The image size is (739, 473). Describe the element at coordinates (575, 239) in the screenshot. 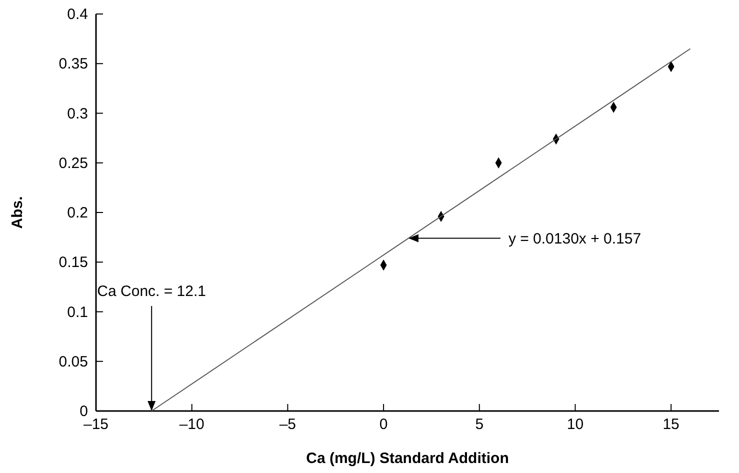

I see `annotation: y = 0.0130x + 0.157` at that location.